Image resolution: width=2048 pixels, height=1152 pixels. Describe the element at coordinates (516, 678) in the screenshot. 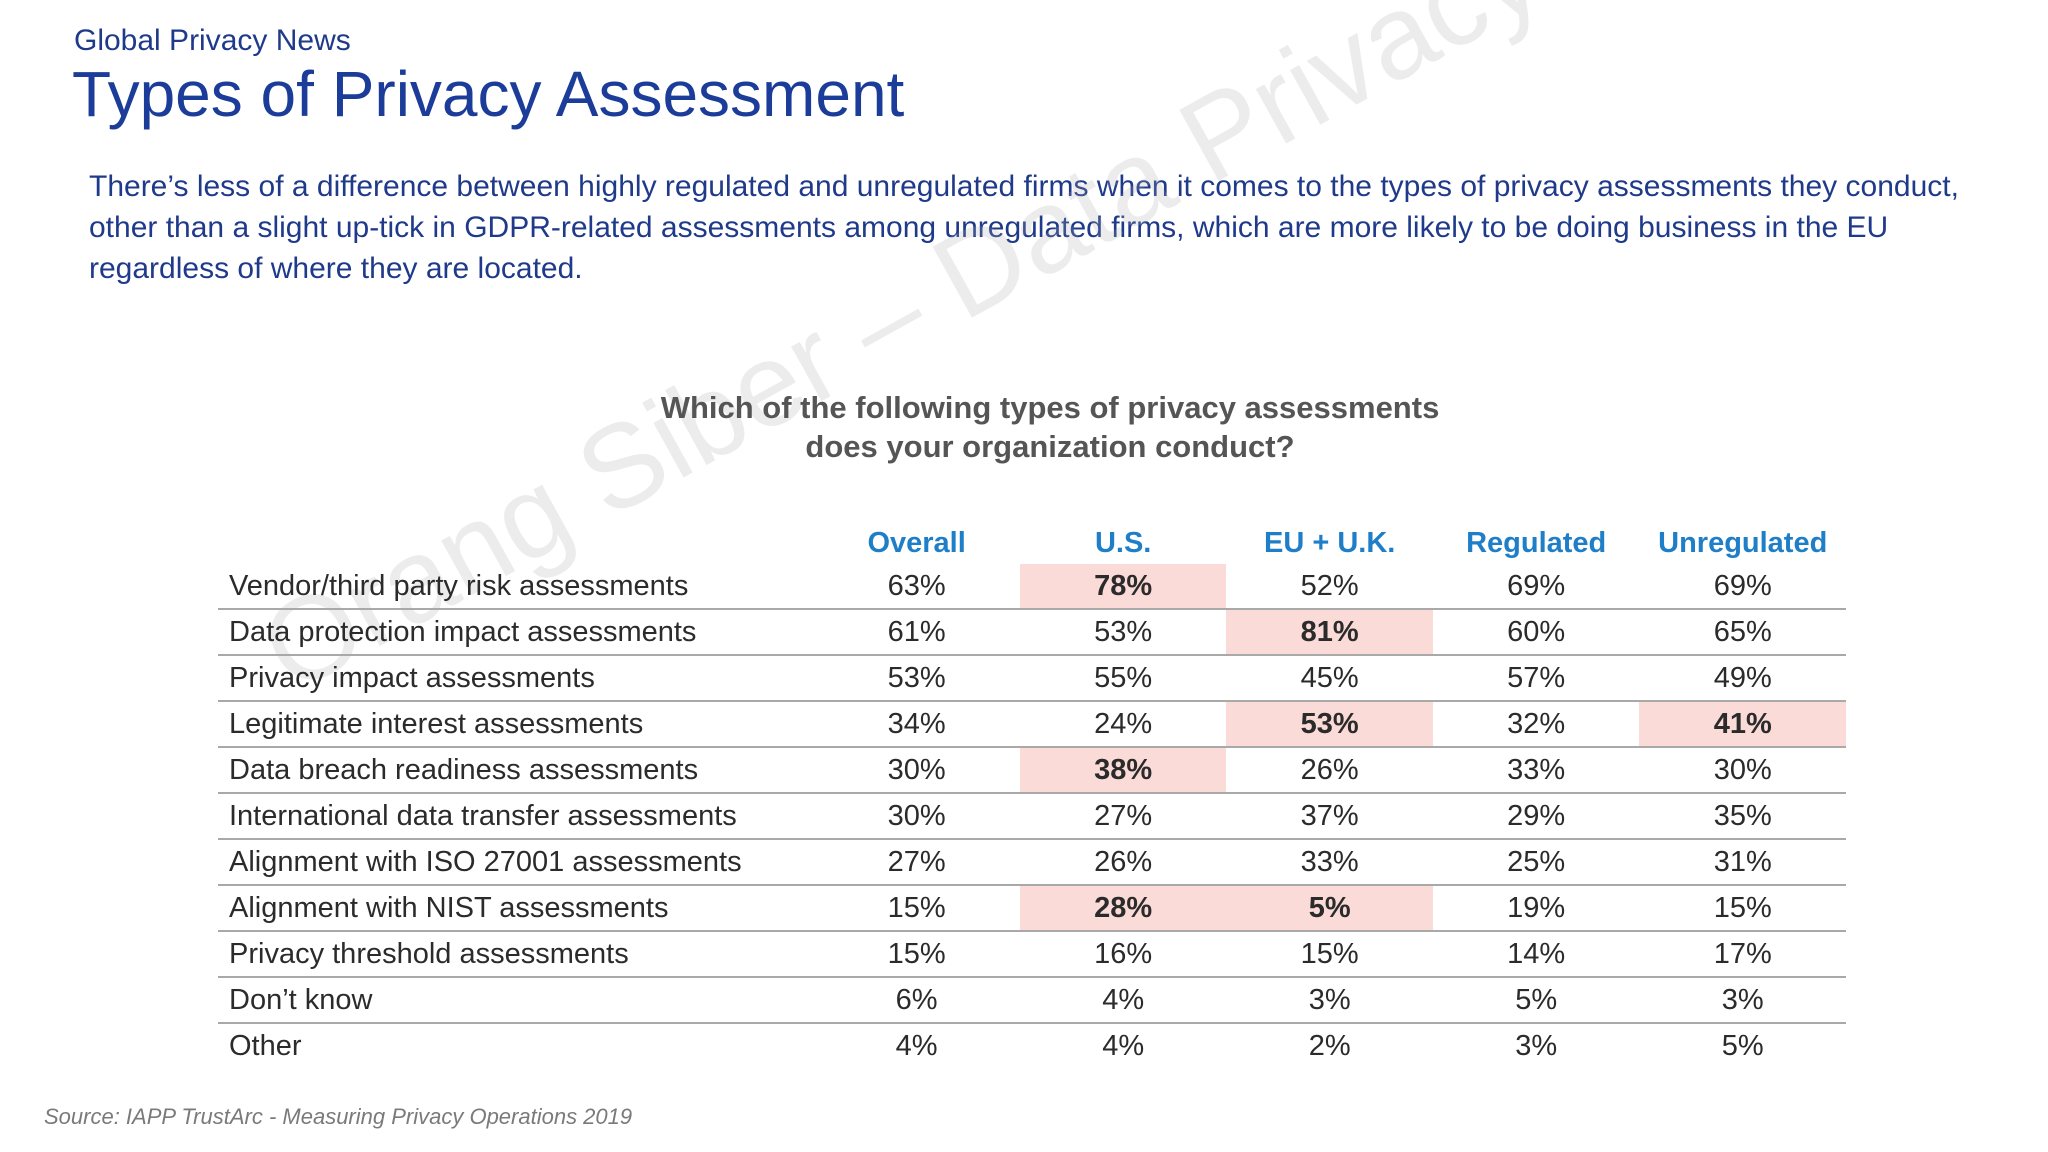

I see `row-label: Privacy impact assessments` at that location.